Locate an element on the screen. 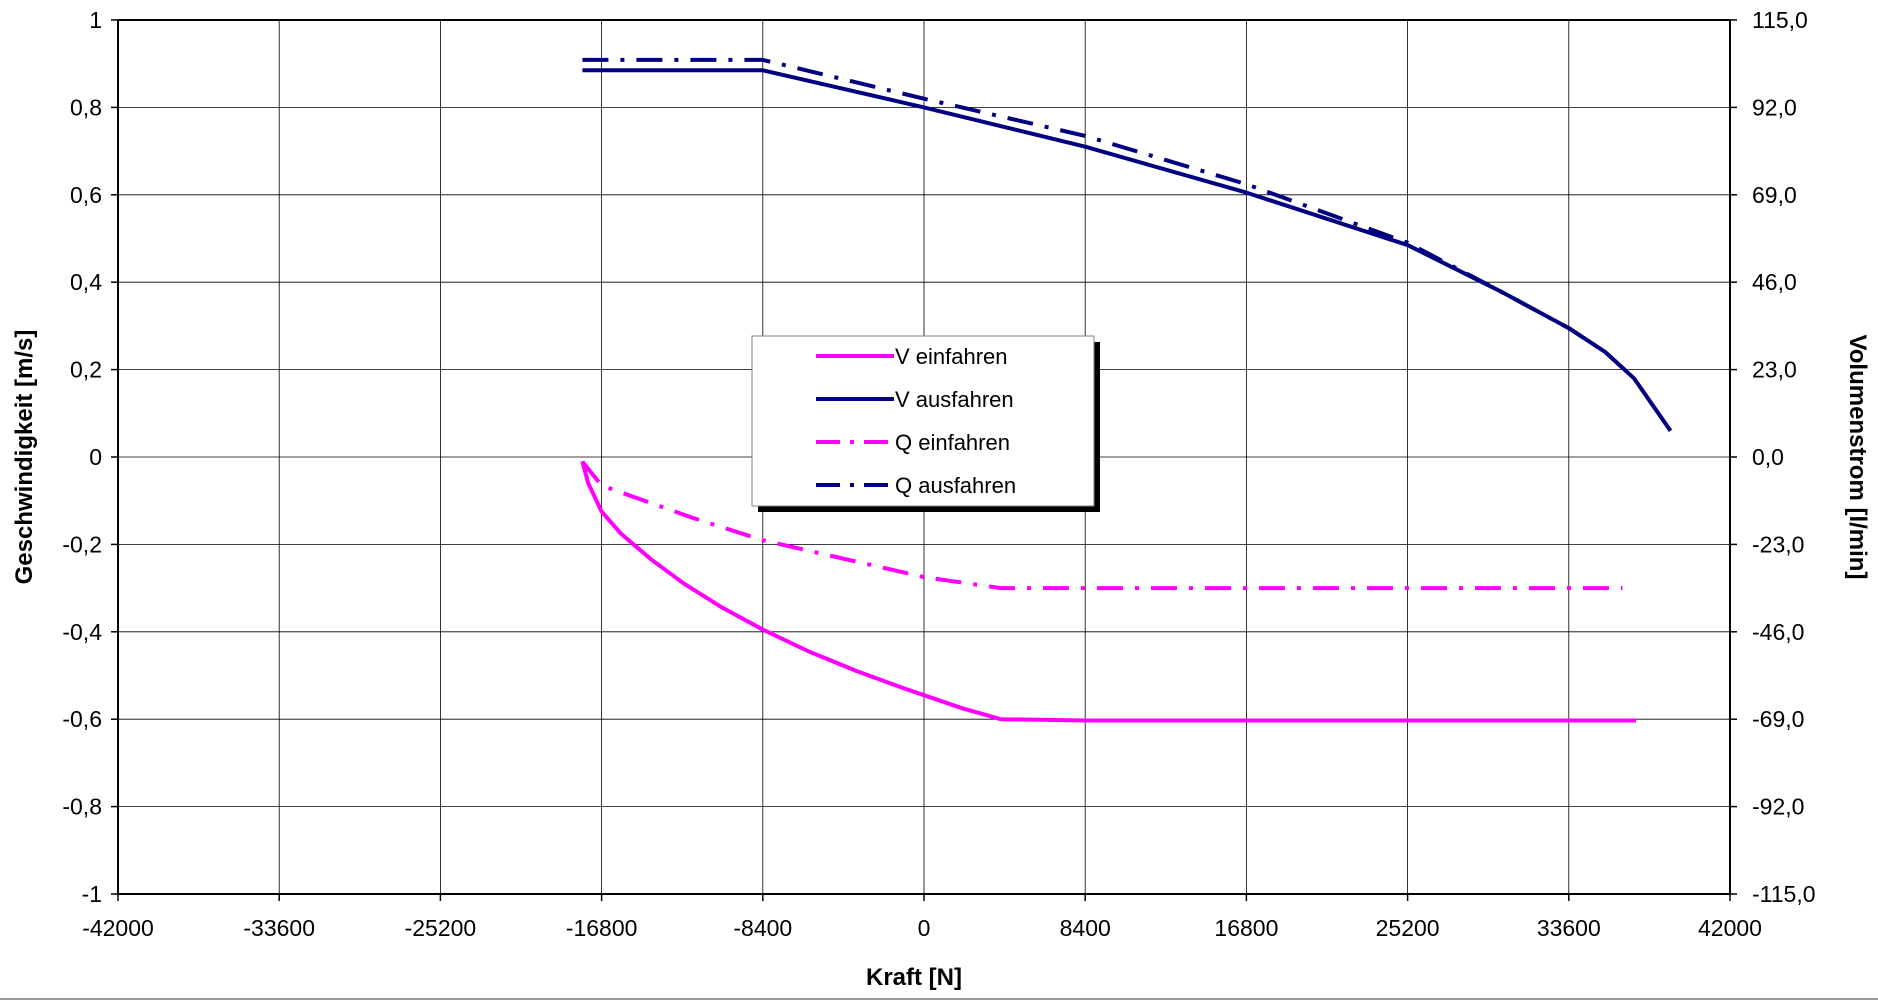 This screenshot has height=1003, width=1878. x-axis-title: Kraft [N] is located at coordinates (914, 977).